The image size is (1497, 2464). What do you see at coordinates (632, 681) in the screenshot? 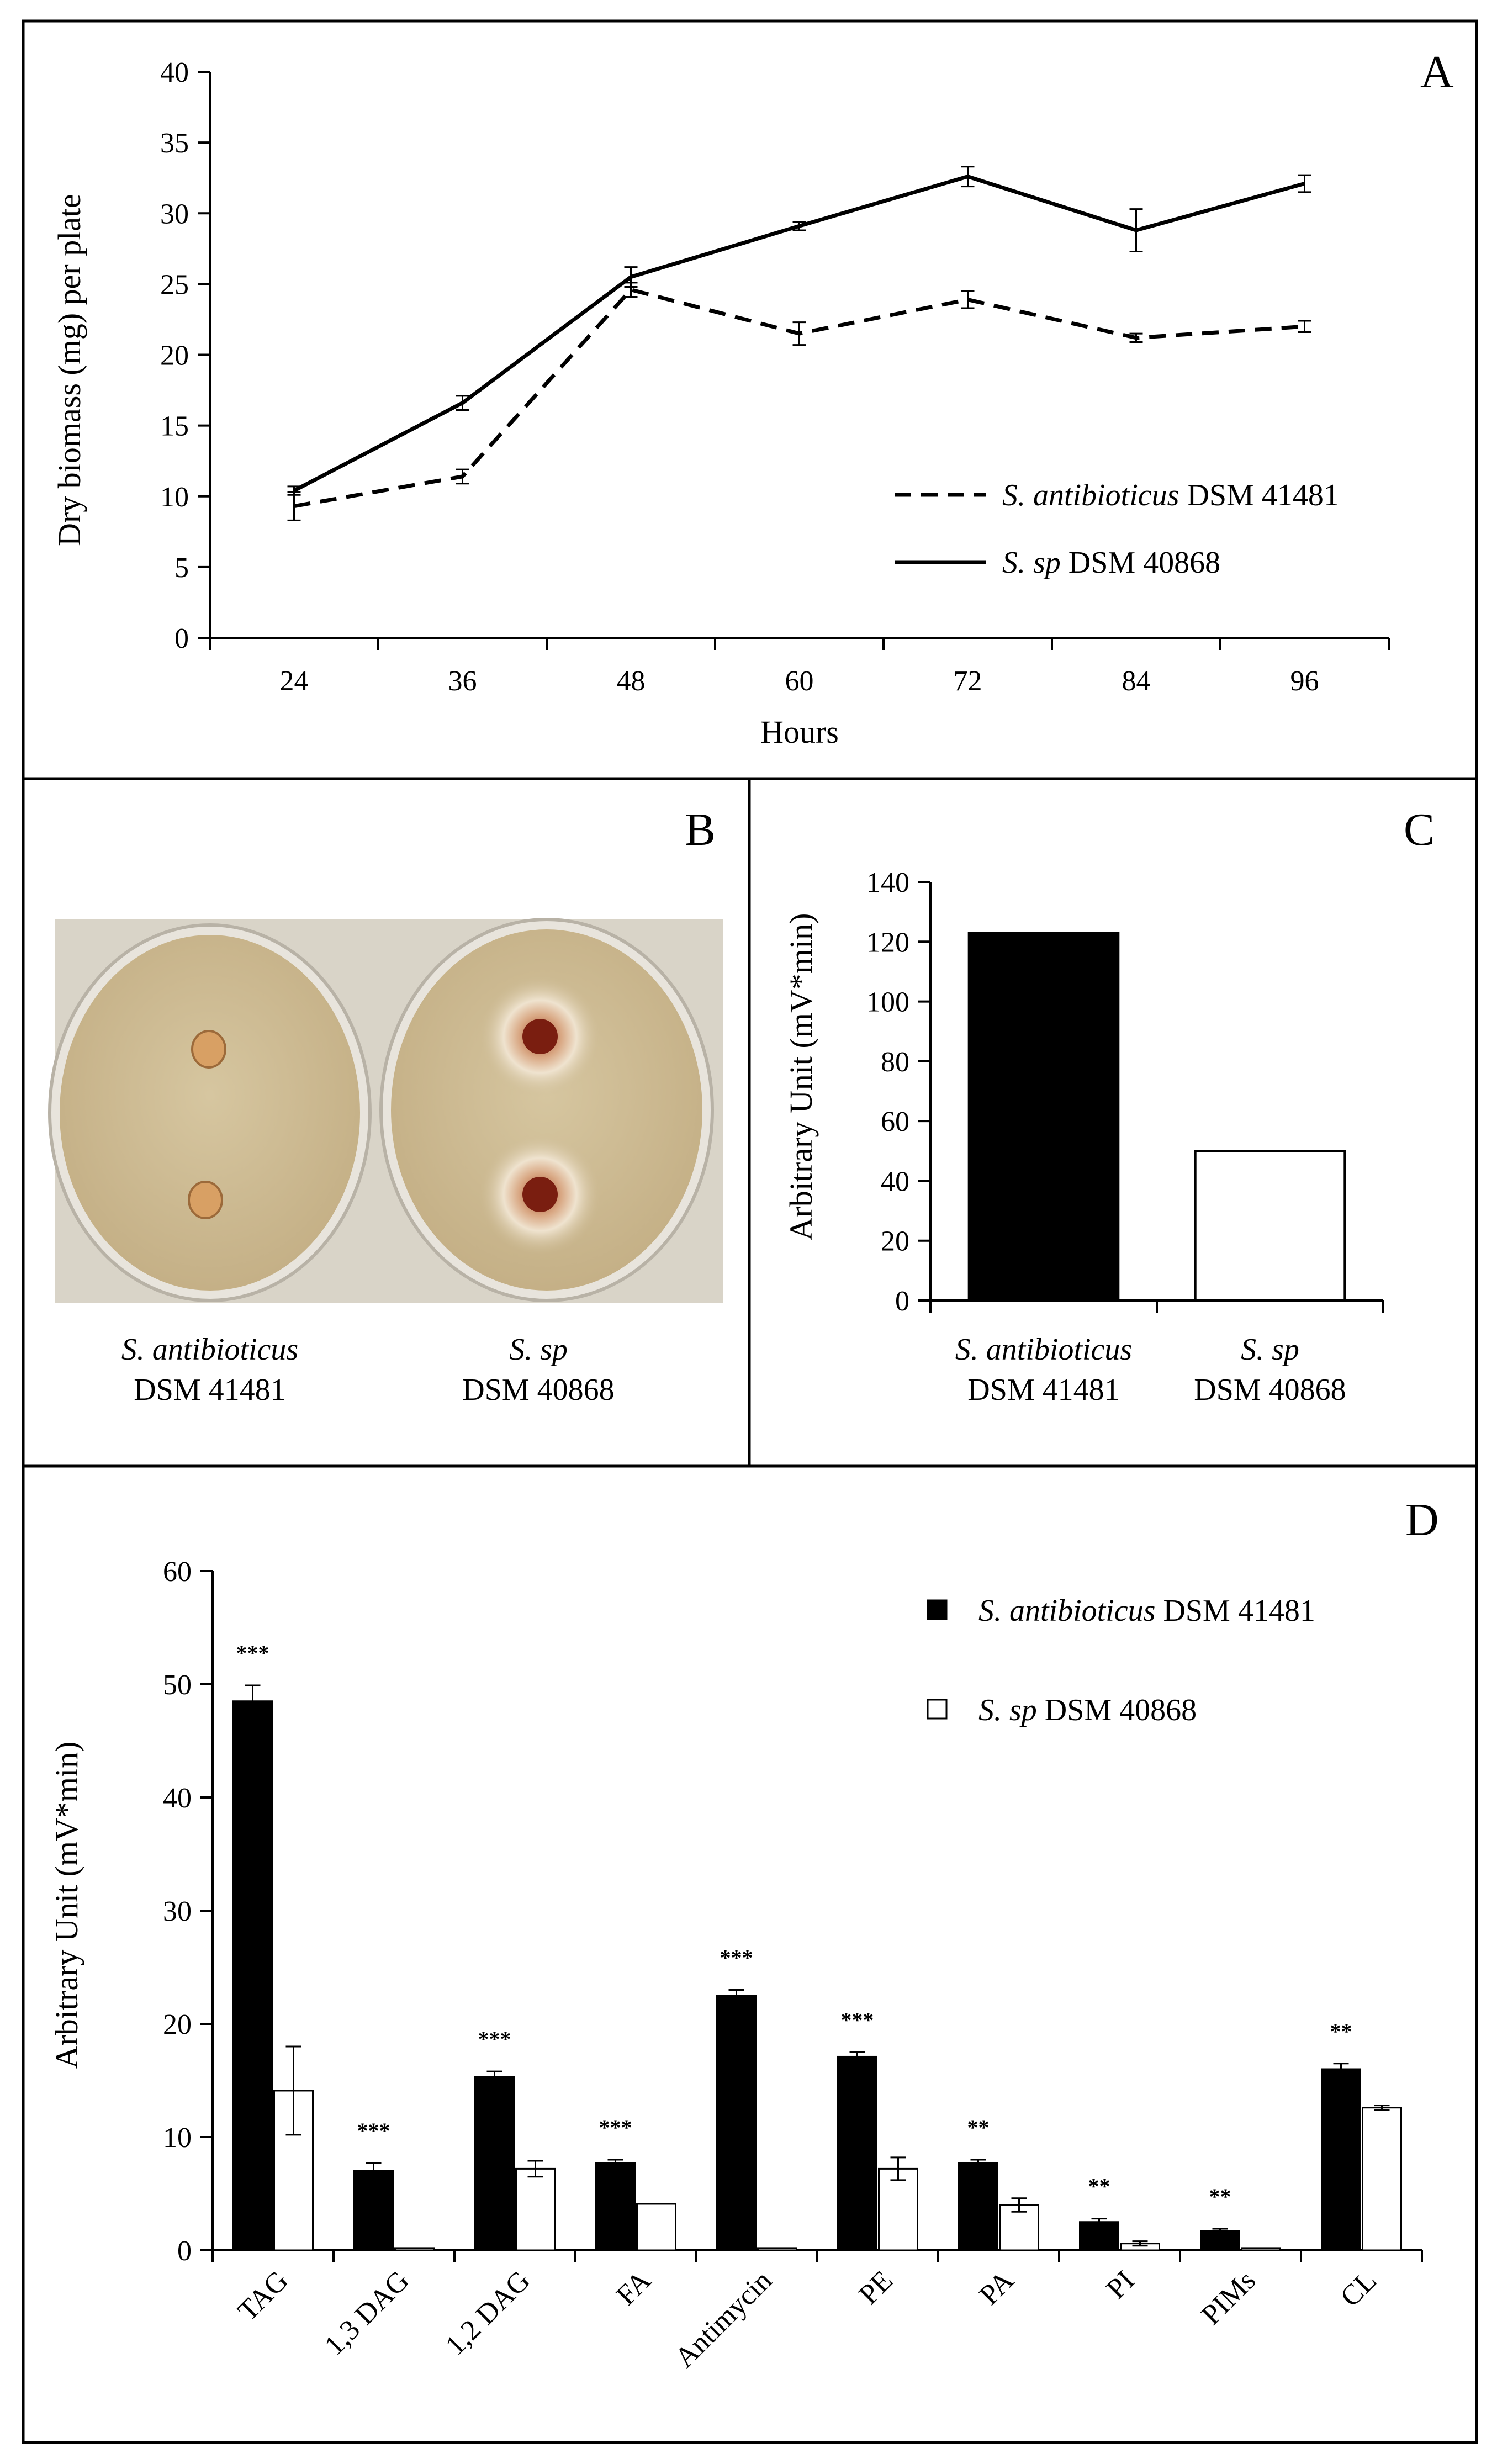
I see `panel-a-x-tick-label-2: 48` at bounding box center [632, 681].